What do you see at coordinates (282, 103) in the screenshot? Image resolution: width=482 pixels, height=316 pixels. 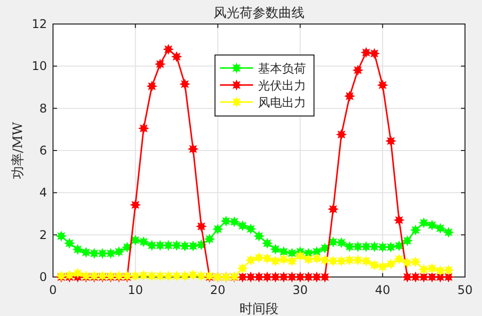 I see `legend-label: 风电出力` at bounding box center [282, 103].